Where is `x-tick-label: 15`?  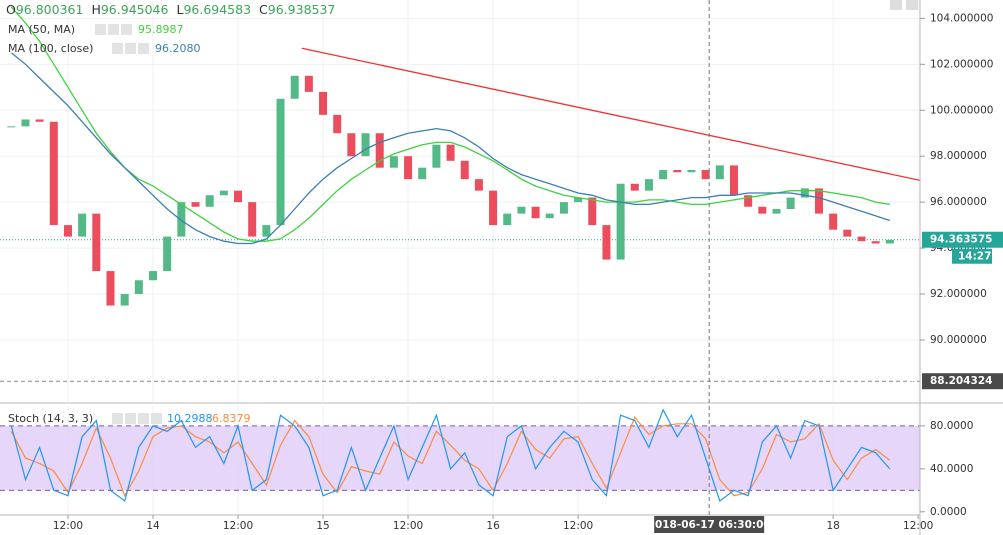
x-tick-label: 15 is located at coordinates (322, 526).